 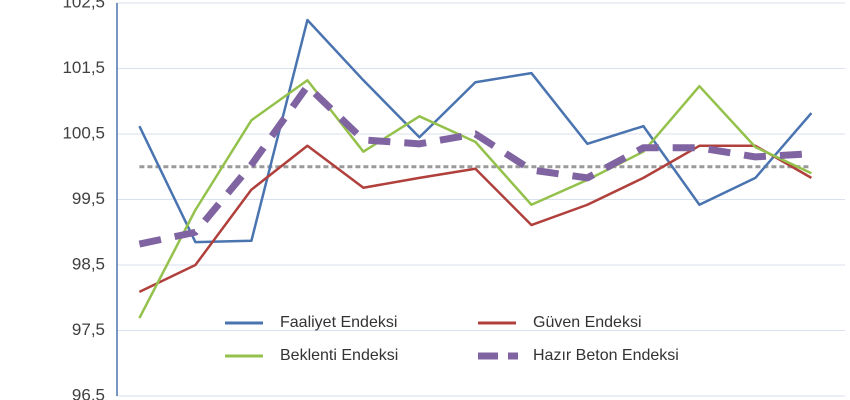 What do you see at coordinates (338, 322) in the screenshot?
I see `legend-label: Faaliyet Endeksi` at bounding box center [338, 322].